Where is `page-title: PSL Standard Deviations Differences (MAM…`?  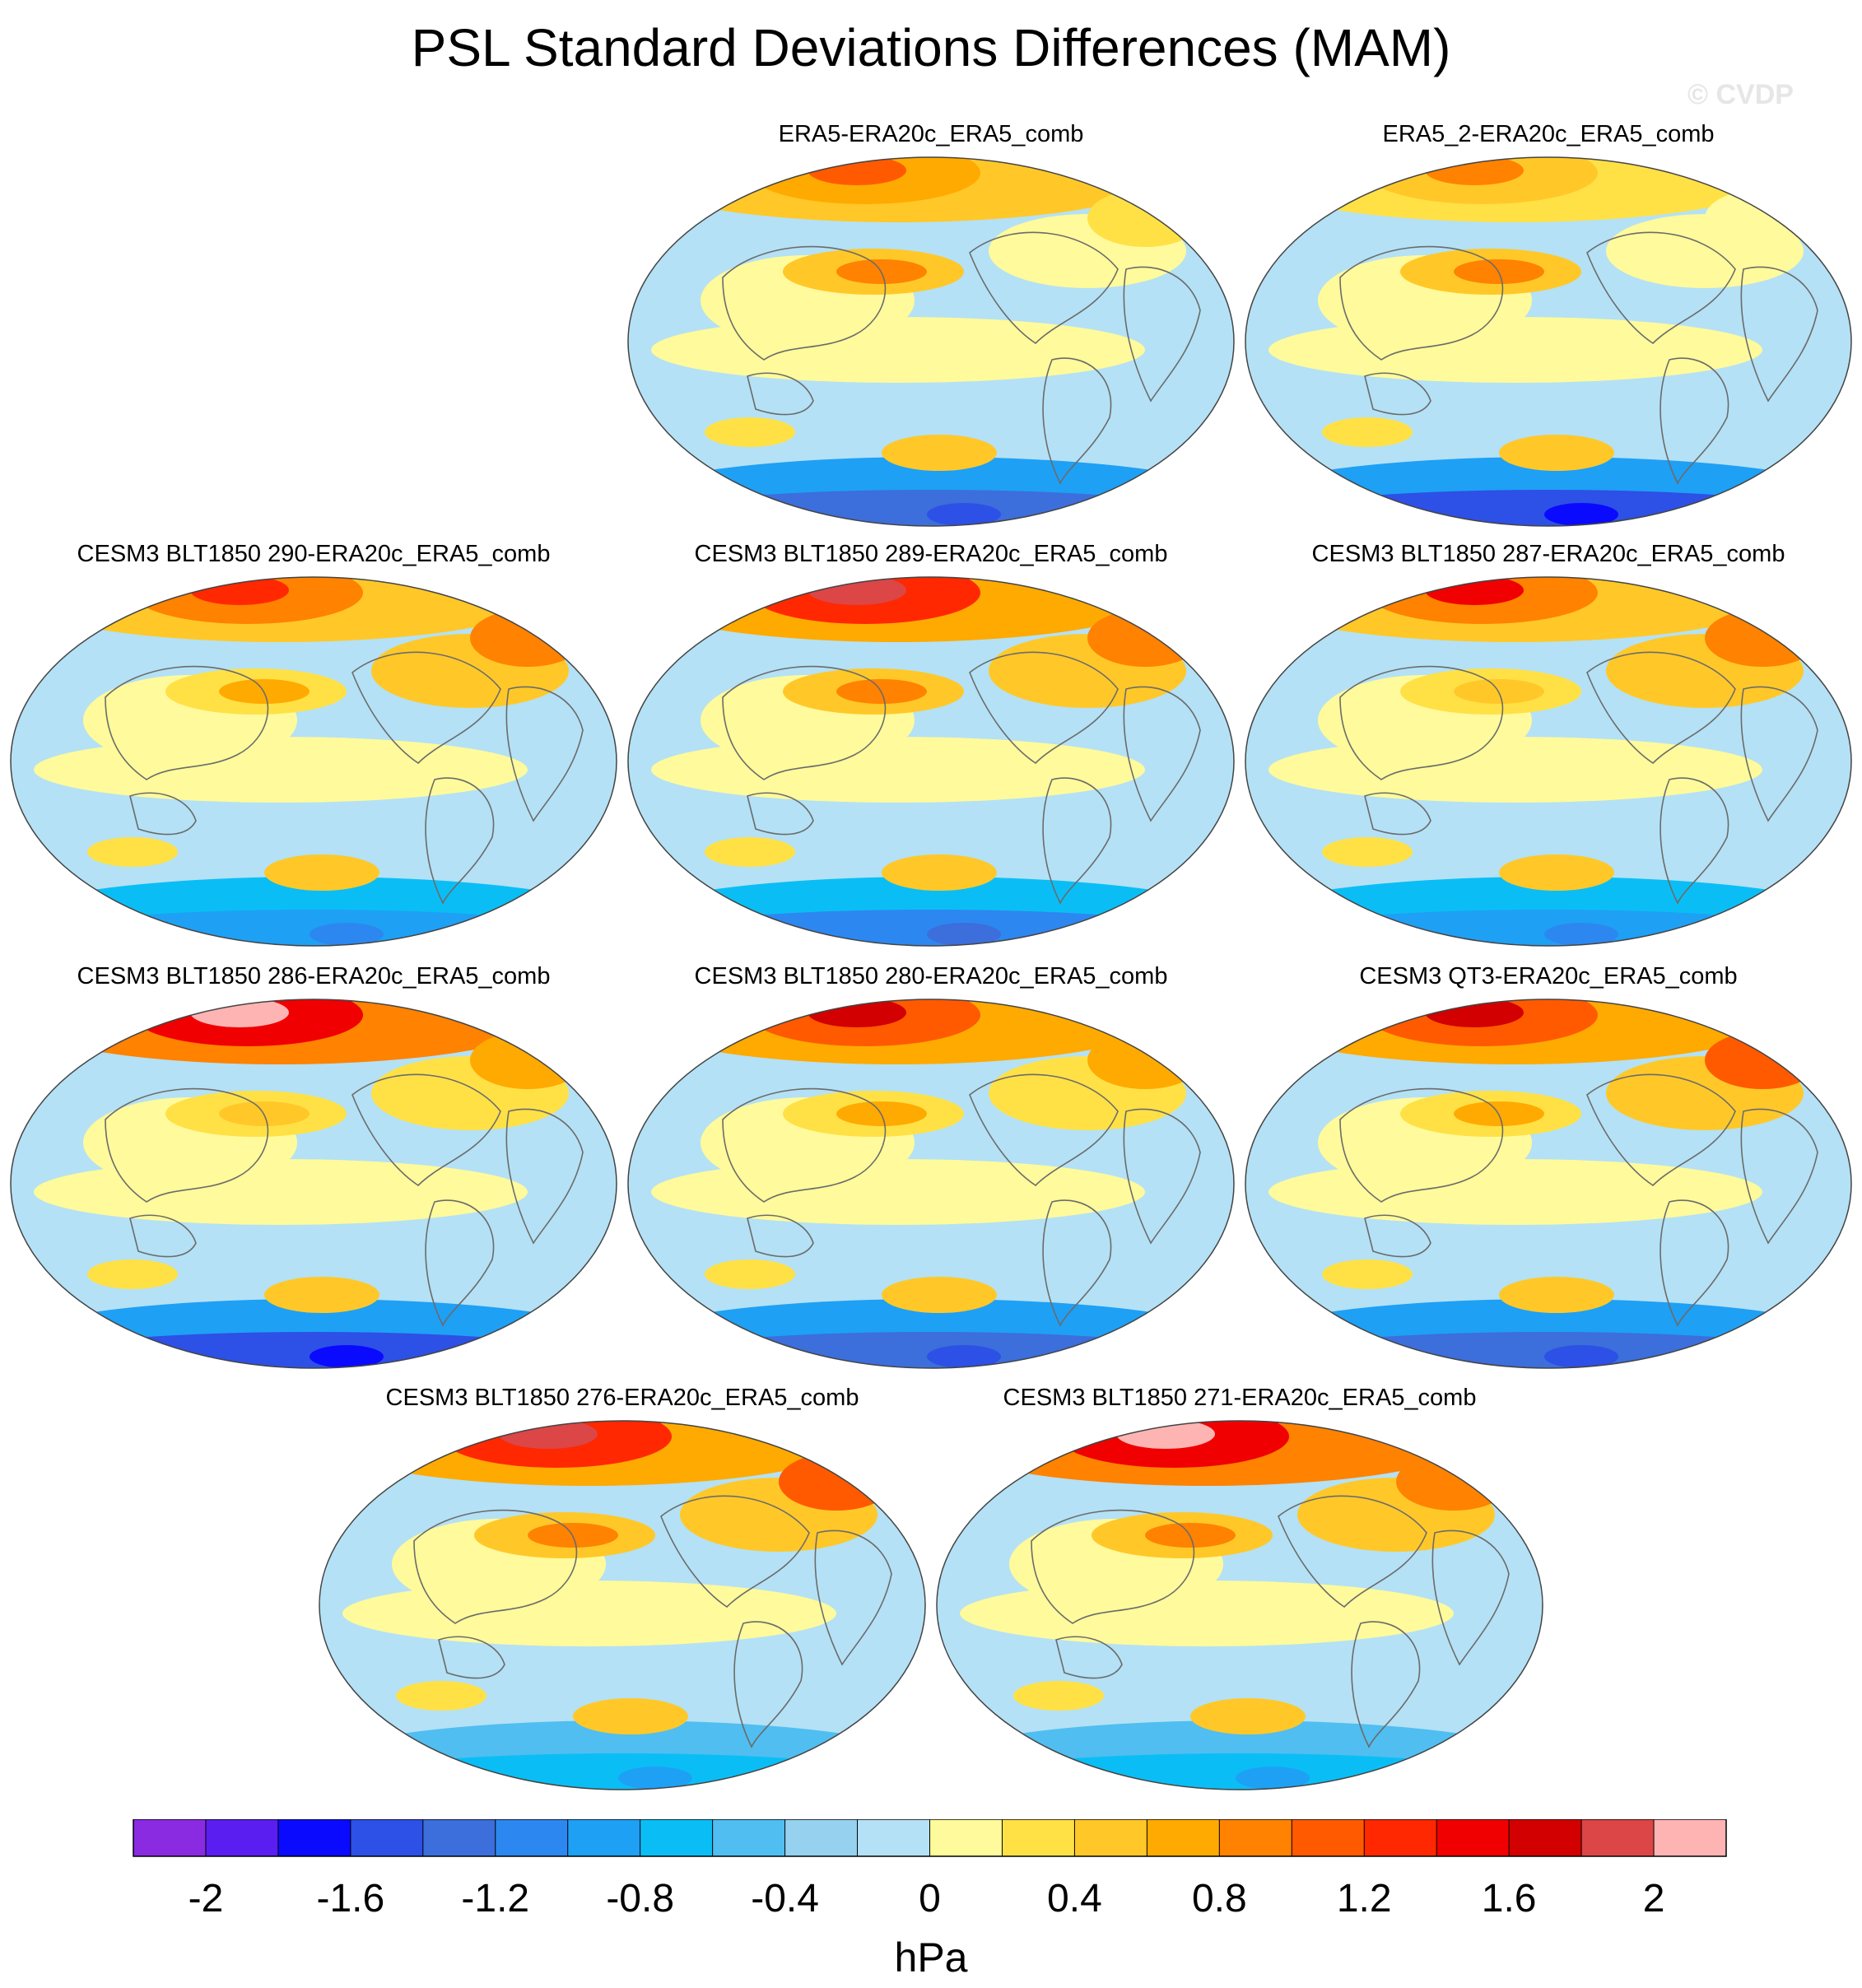 page-title: PSL Standard Deviations Differences (MAM… is located at coordinates (931, 47).